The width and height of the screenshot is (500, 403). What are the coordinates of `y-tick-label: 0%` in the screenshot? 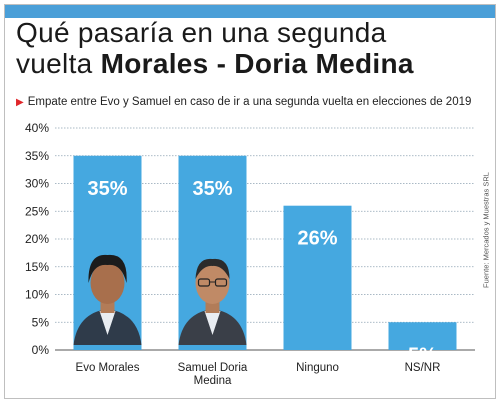 It's located at (41, 350).